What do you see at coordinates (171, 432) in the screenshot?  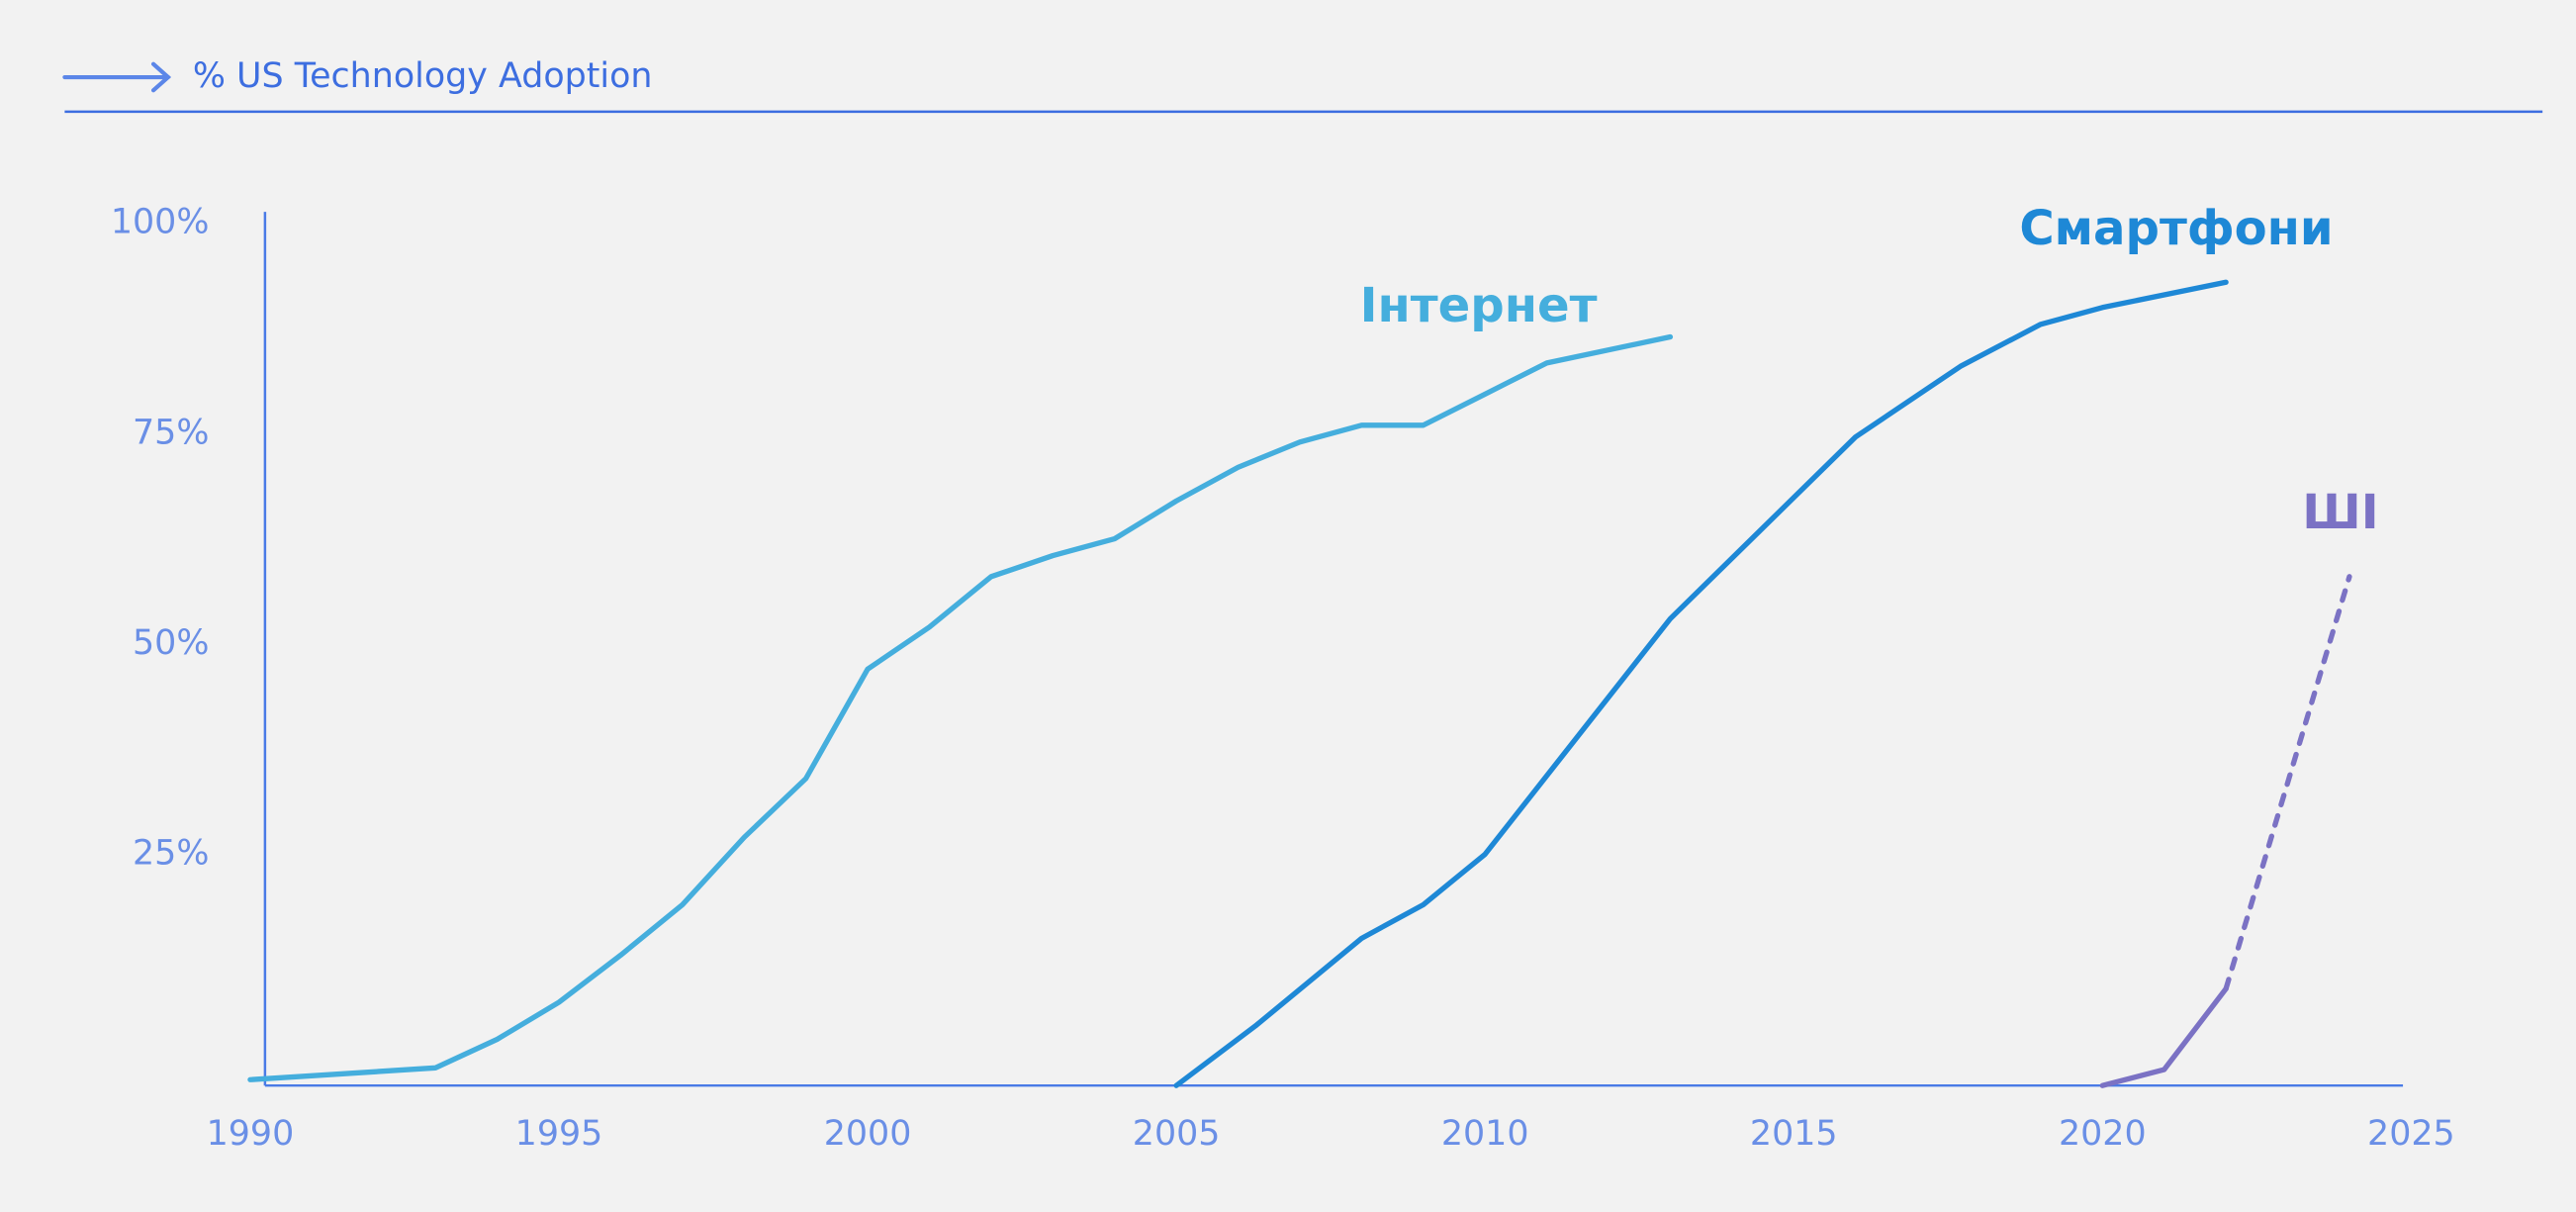 I see `y-tick-label: 75%` at bounding box center [171, 432].